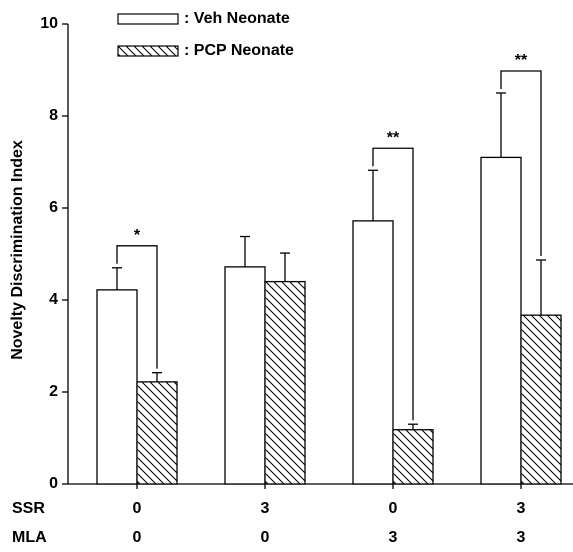  I want to click on y-tick-label: 4, so click(53, 299).